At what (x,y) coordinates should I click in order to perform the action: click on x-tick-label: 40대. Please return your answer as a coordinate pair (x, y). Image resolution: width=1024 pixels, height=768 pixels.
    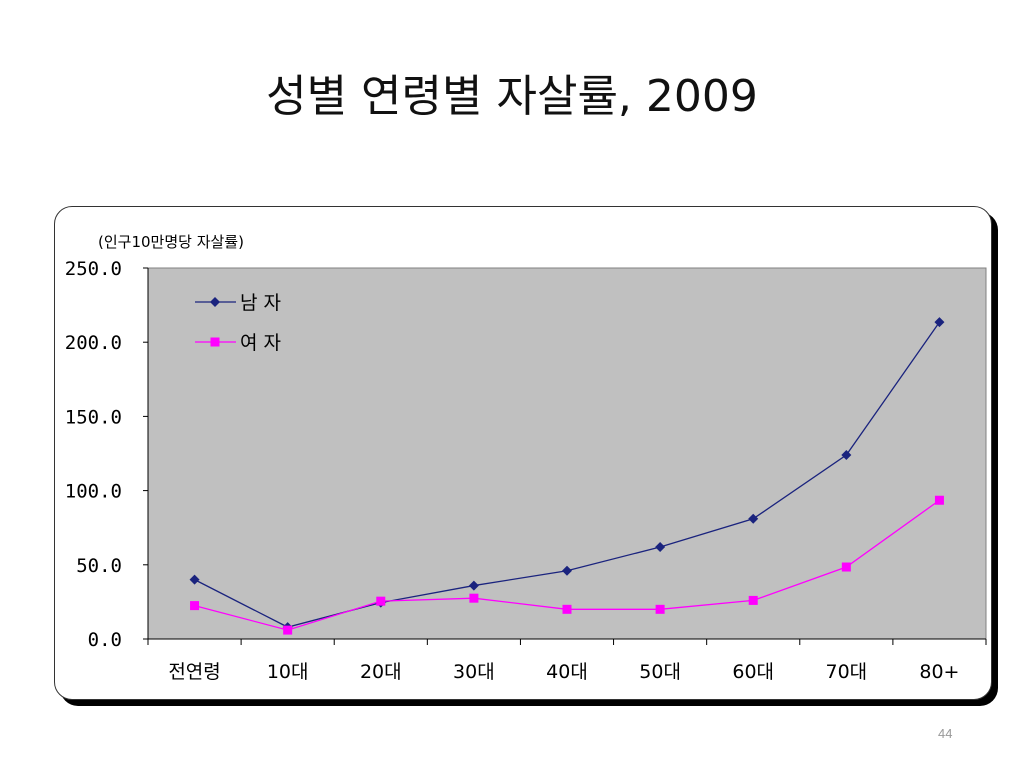
    Looking at the image, I should click on (567, 672).